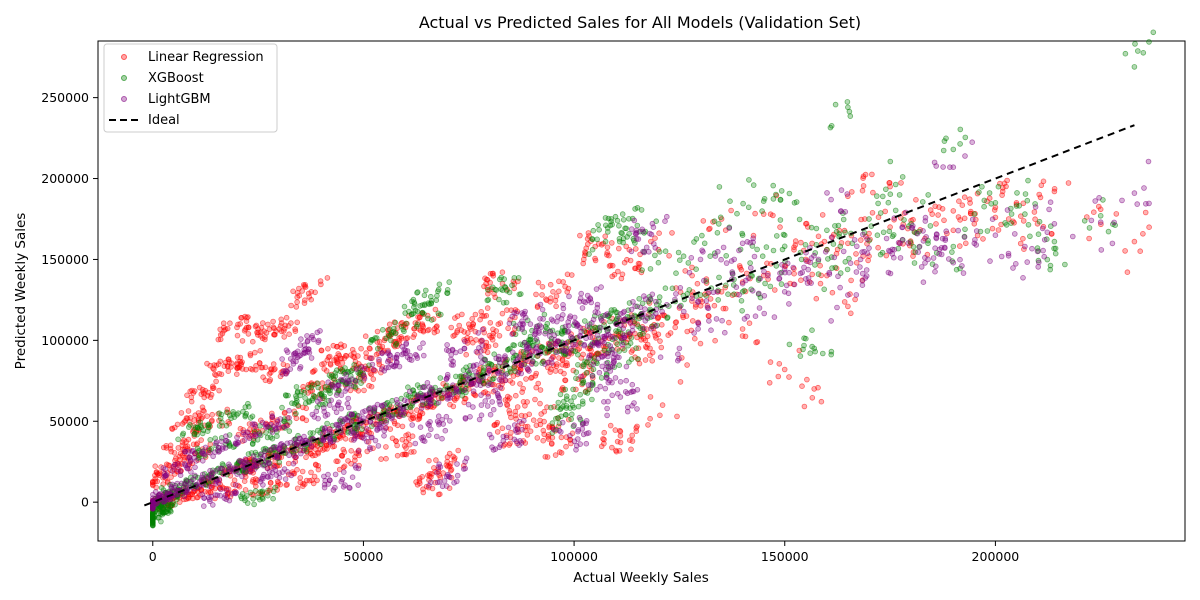 Image resolution: width=1200 pixels, height=600 pixels. I want to click on y-axis-label: Predicted Weekly Sales, so click(21, 291).